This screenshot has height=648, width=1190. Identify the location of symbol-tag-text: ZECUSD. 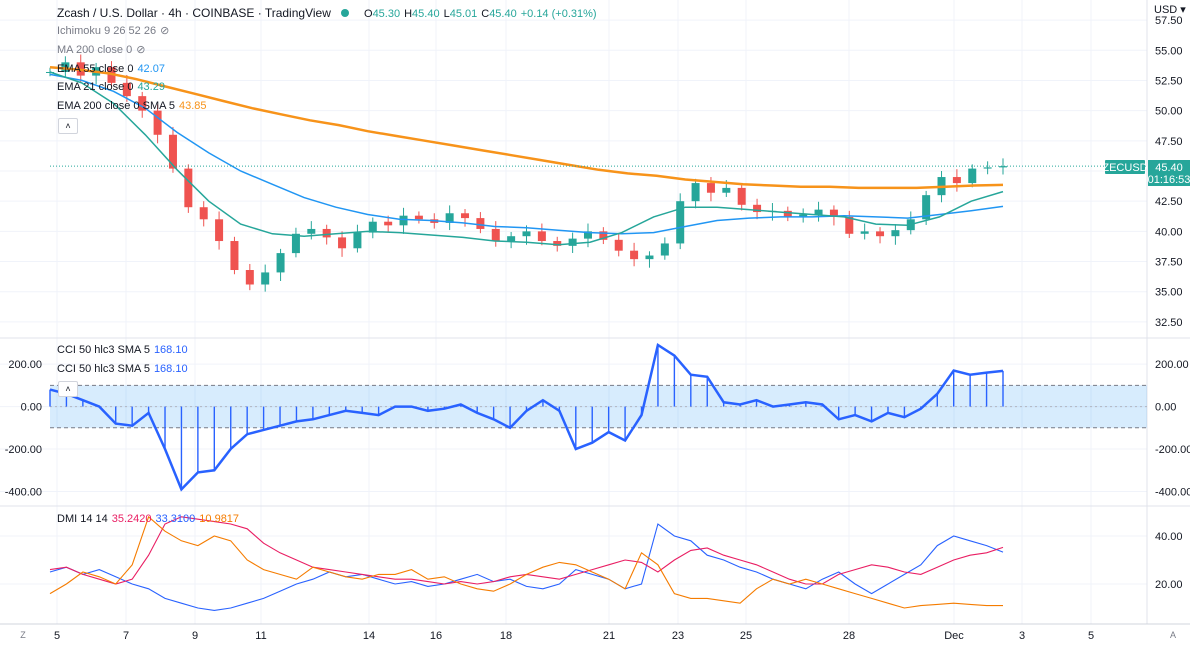
(1124, 168).